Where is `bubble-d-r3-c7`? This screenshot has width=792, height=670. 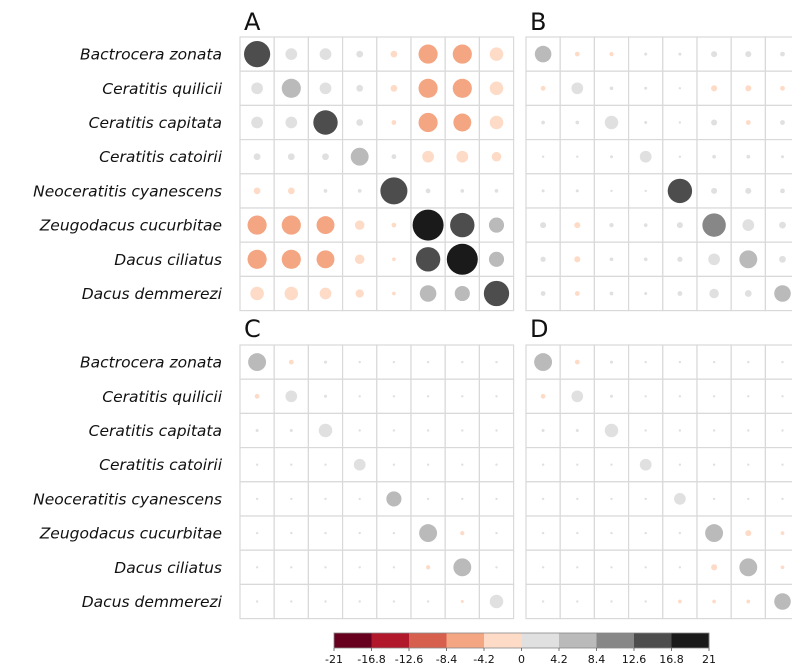
bubble-d-r3-c7 is located at coordinates (782, 464).